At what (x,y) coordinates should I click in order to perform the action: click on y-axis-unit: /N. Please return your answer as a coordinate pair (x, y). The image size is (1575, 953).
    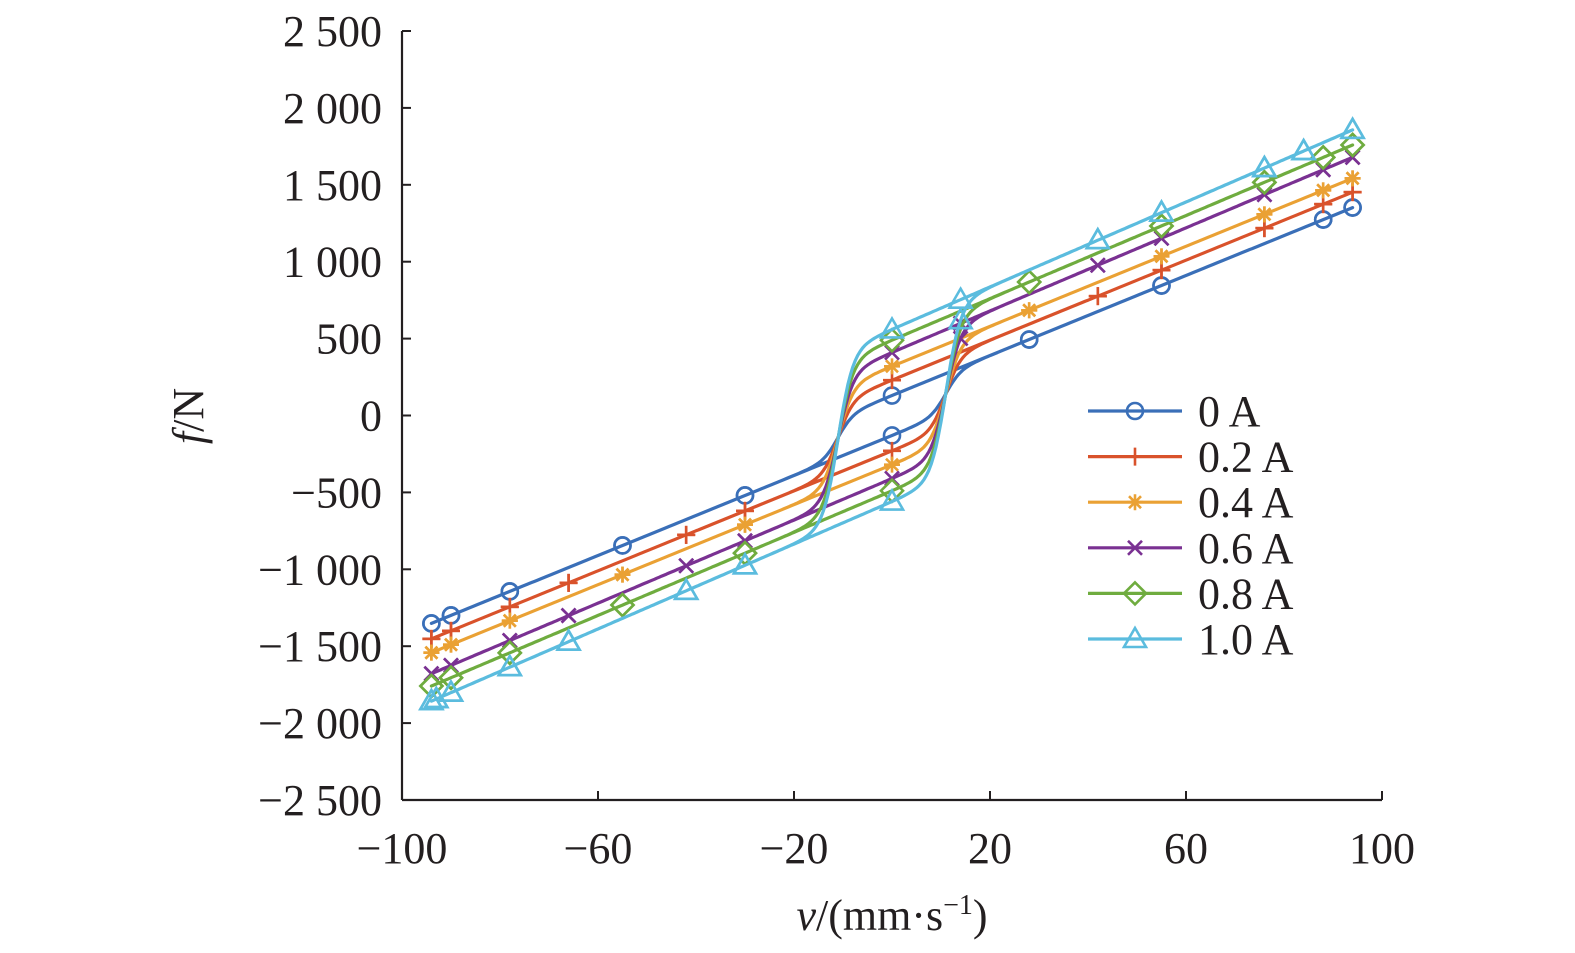
    Looking at the image, I should click on (188, 410).